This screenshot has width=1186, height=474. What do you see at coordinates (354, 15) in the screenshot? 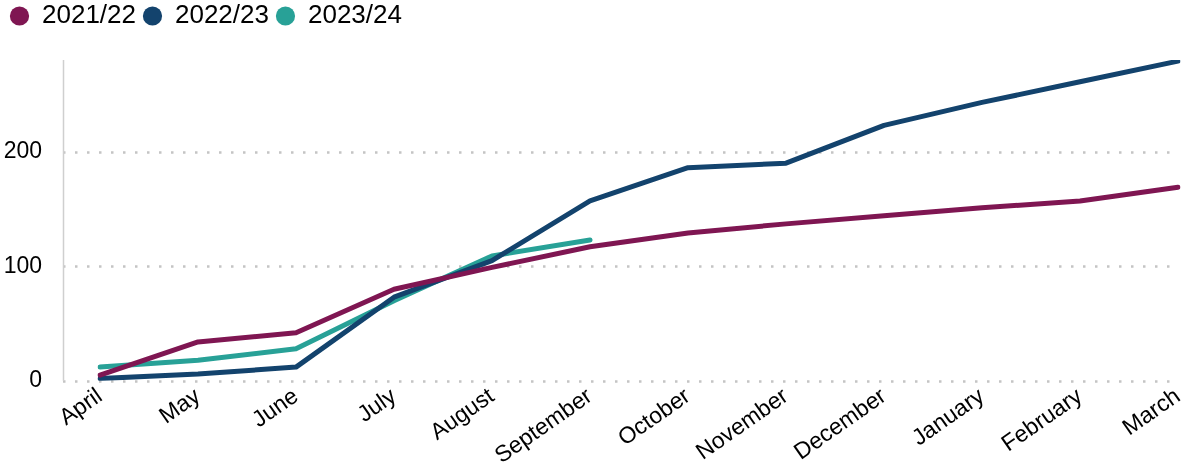
I see `legend-label: 2023/24` at bounding box center [354, 15].